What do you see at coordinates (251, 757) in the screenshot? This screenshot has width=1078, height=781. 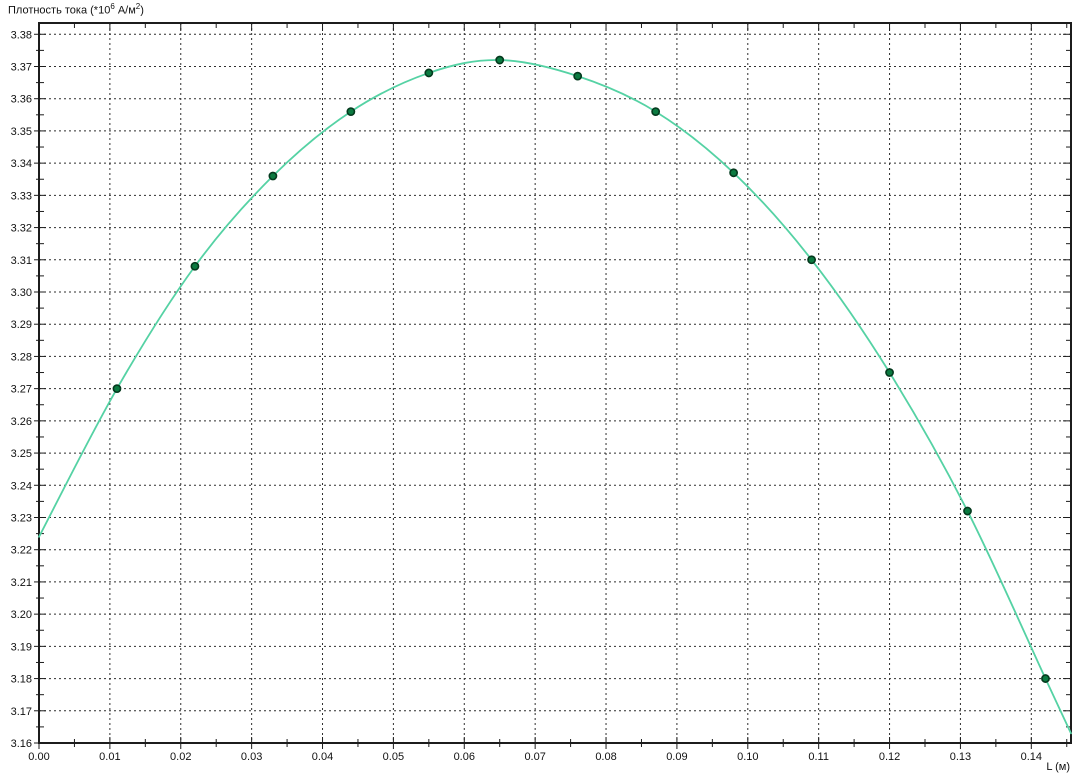 I see `x-tick-label: 0.03` at bounding box center [251, 757].